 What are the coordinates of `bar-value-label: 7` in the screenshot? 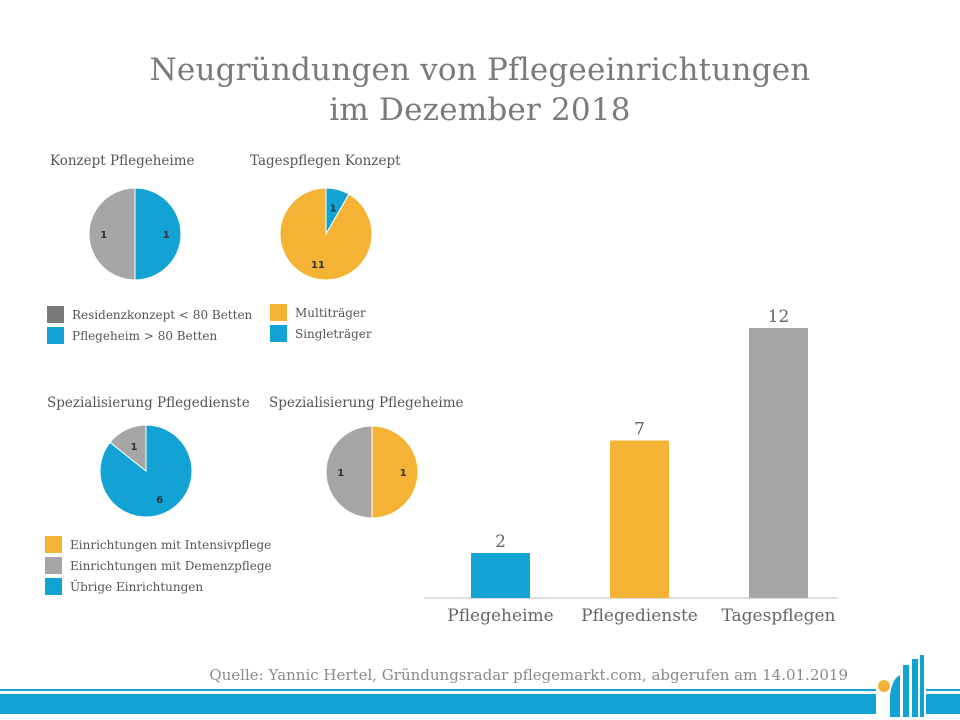 It's located at (639, 430).